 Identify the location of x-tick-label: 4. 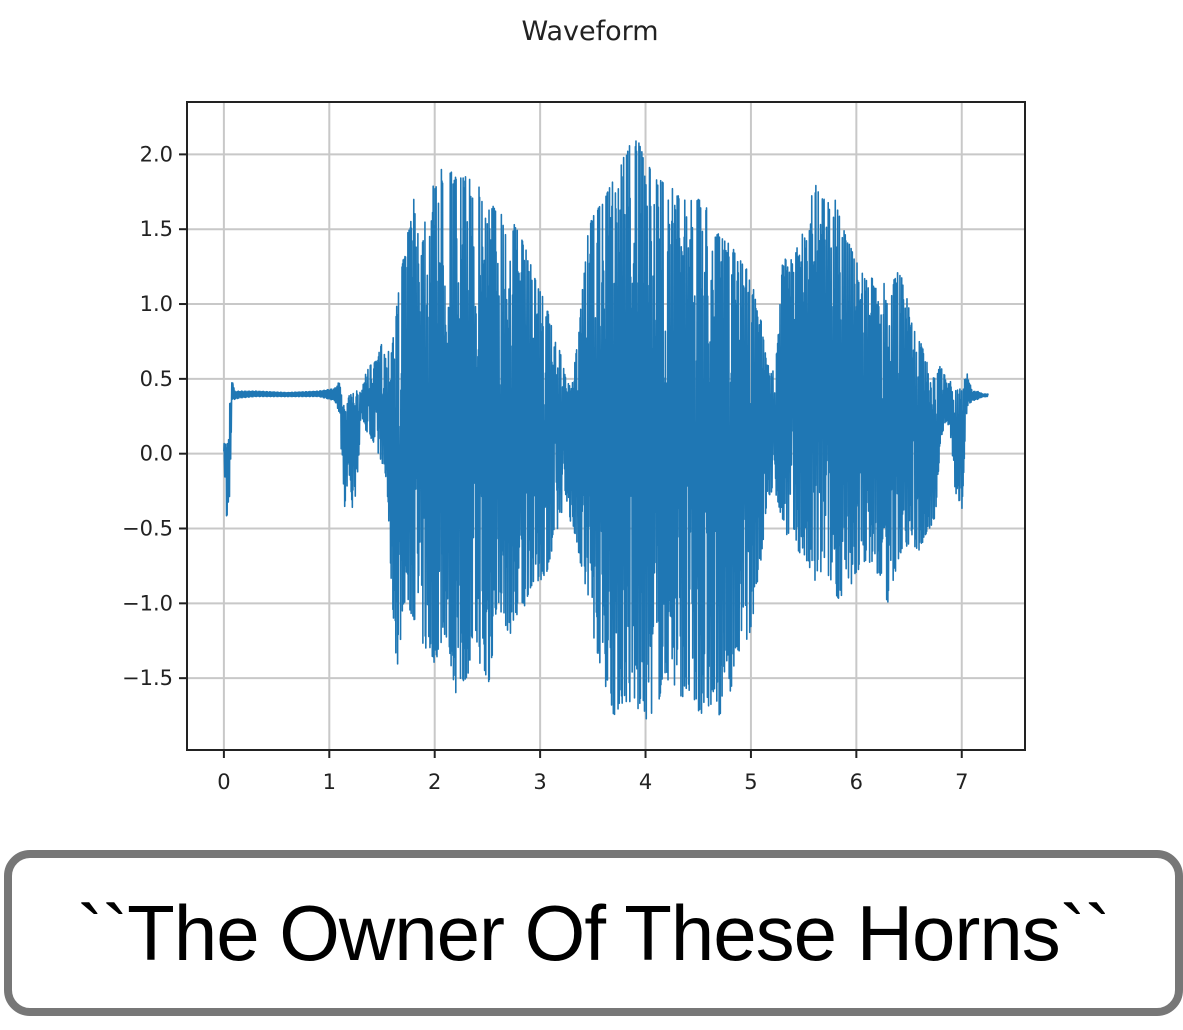
(645, 782).